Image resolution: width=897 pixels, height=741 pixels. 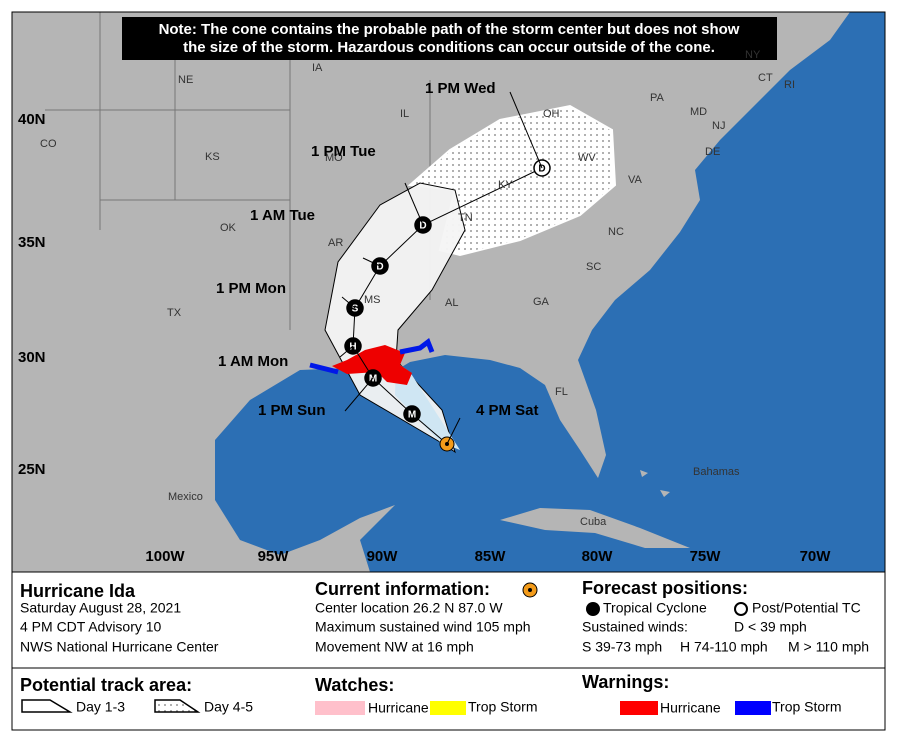 I want to click on s-label: S 39-73 mph, so click(x=622, y=647).